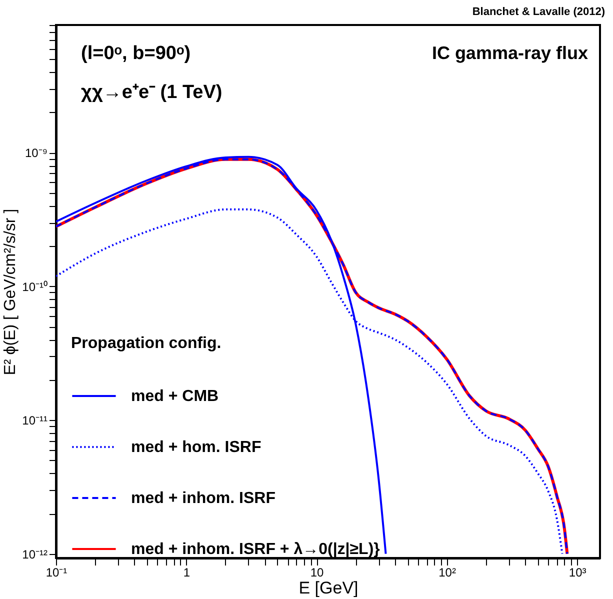  I want to click on legend-label: med + inhom. ISRF, so click(203, 498).